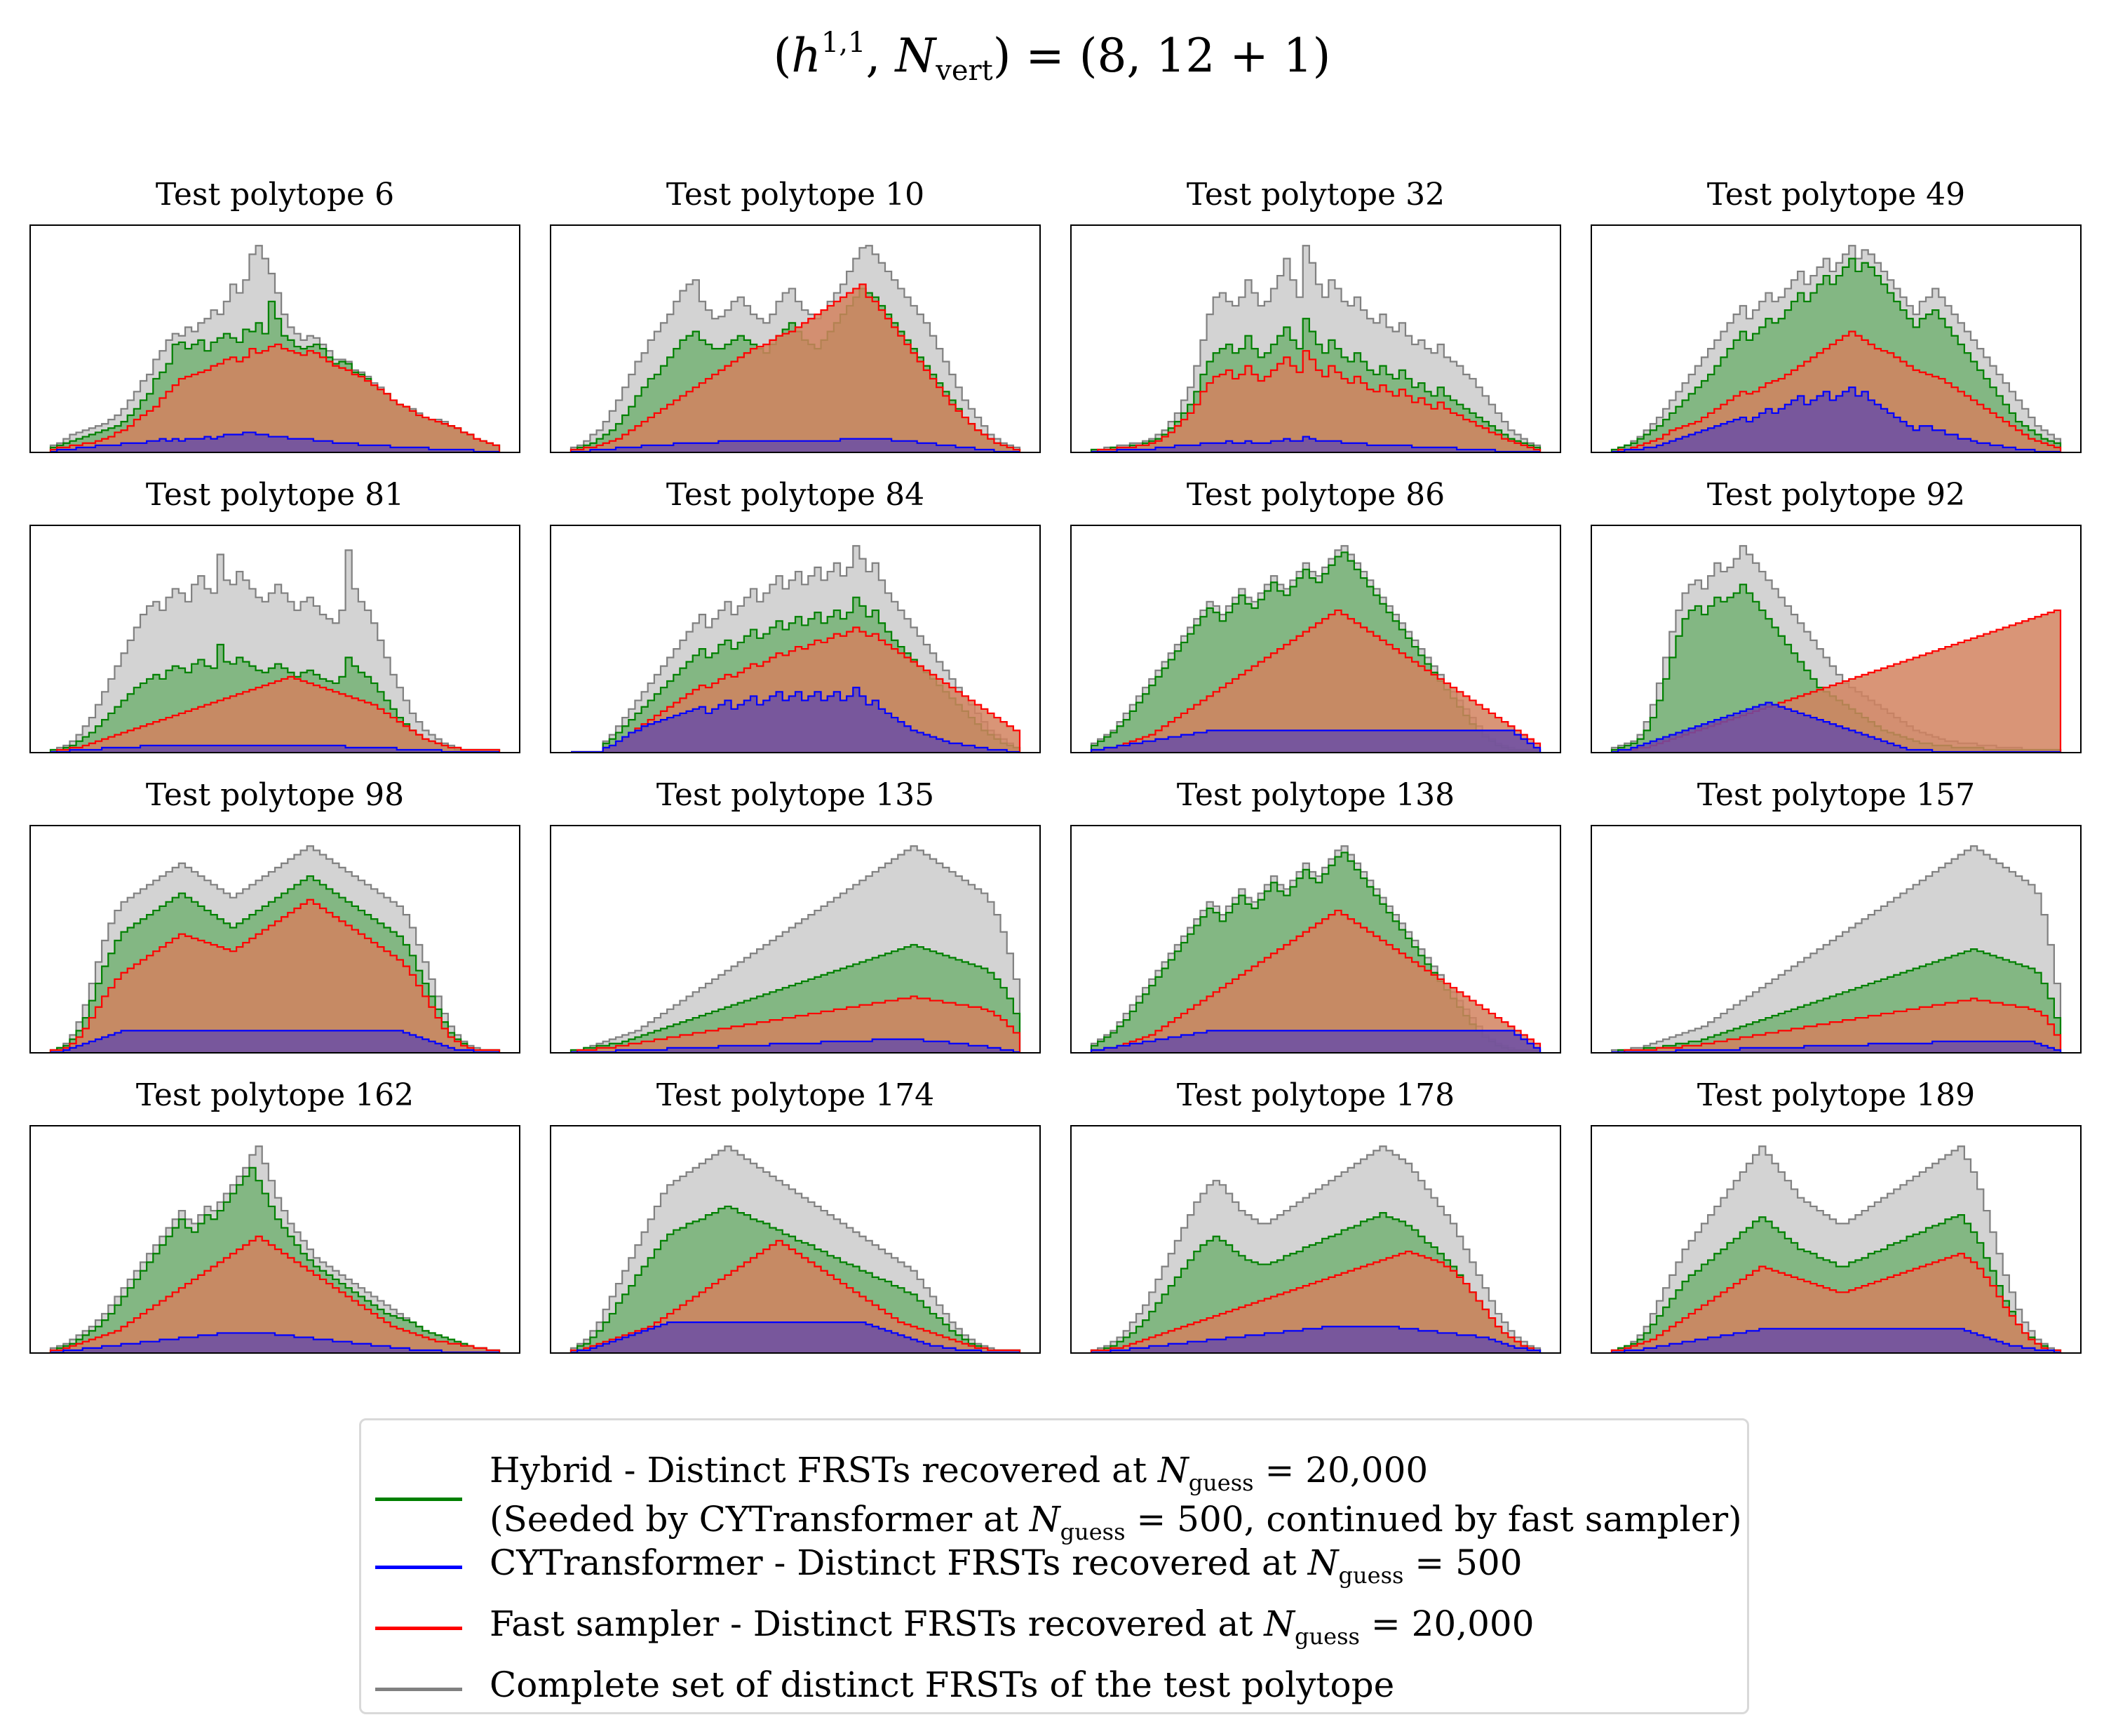 This screenshot has width=2104, height=1736. What do you see at coordinates (1836, 1248) in the screenshot?
I see `subplot-test-polytope-189-histogram` at bounding box center [1836, 1248].